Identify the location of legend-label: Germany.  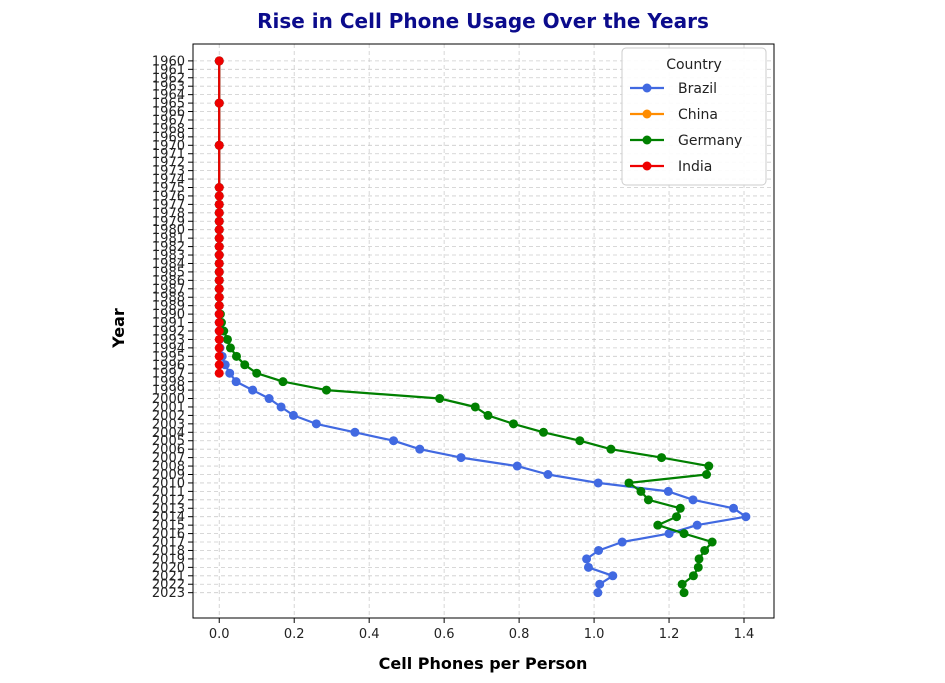
(710, 141).